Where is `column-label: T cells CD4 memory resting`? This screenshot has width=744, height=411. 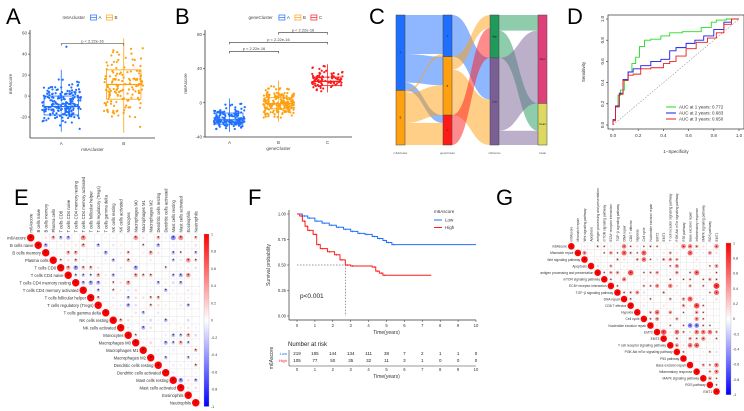 column-label: T cells CD4 memory resting is located at coordinates (75, 206).